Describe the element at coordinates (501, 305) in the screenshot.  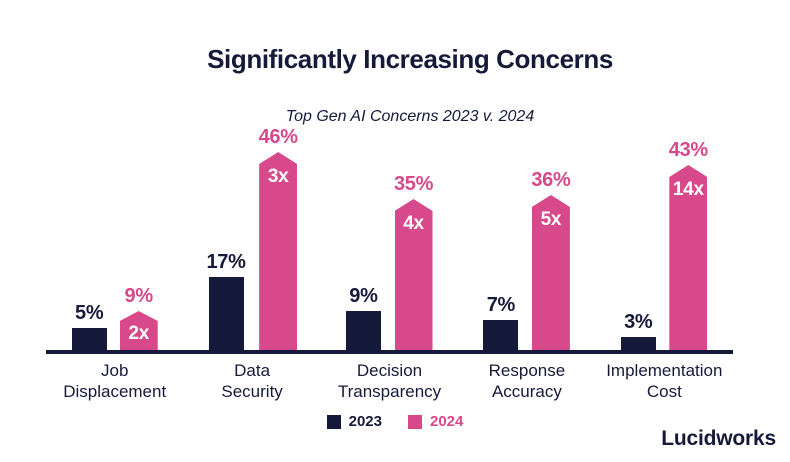
I see `value-label-2023: 7%` at that location.